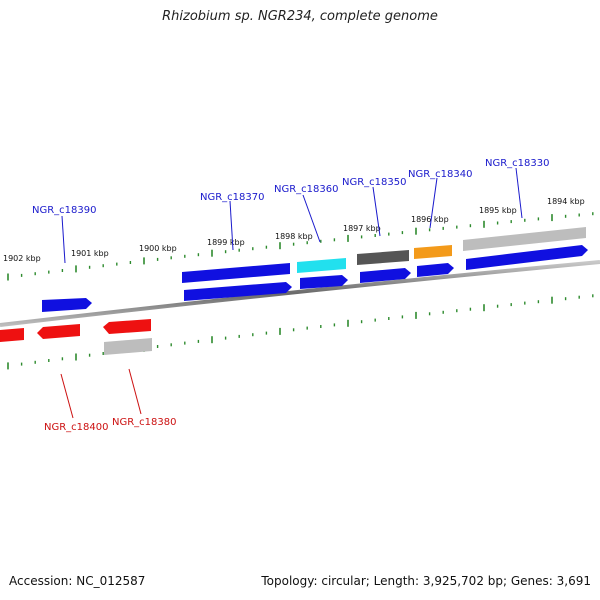 The width and height of the screenshot is (600, 600). Describe the element at coordinates (67, 396) in the screenshot. I see `leader-ngr-c18400` at that location.